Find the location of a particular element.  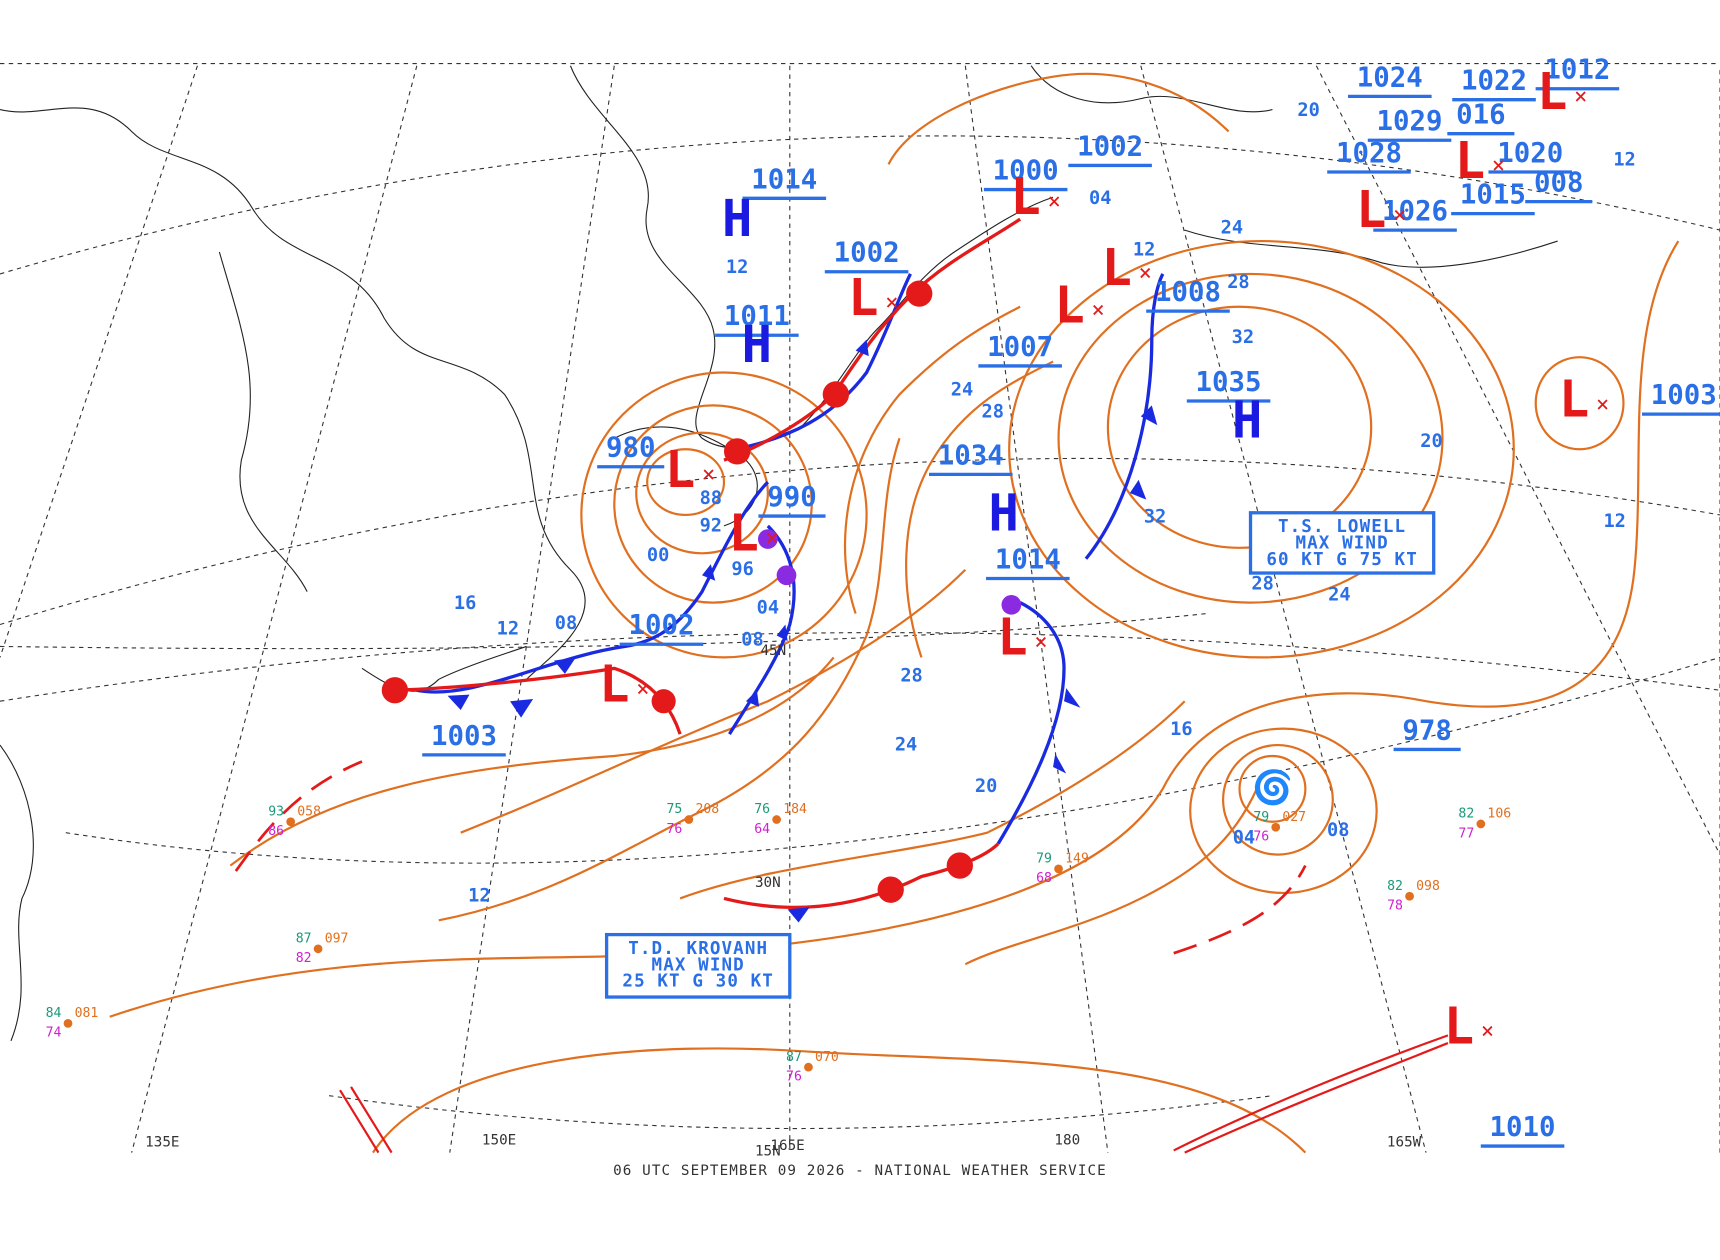

station-dew: 68 is located at coordinates (1044, 878).